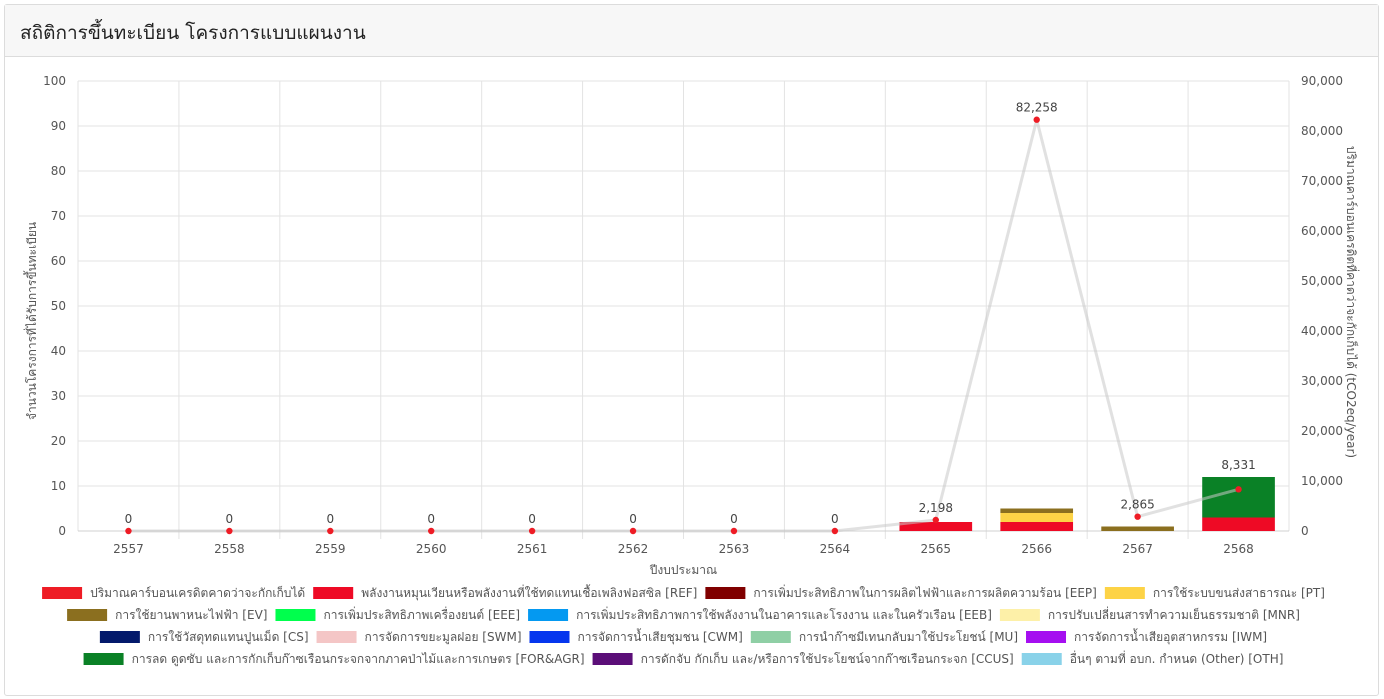 The height and width of the screenshot is (699, 1384). What do you see at coordinates (431, 549) in the screenshot?
I see `x-tick-label: 2560` at bounding box center [431, 549].